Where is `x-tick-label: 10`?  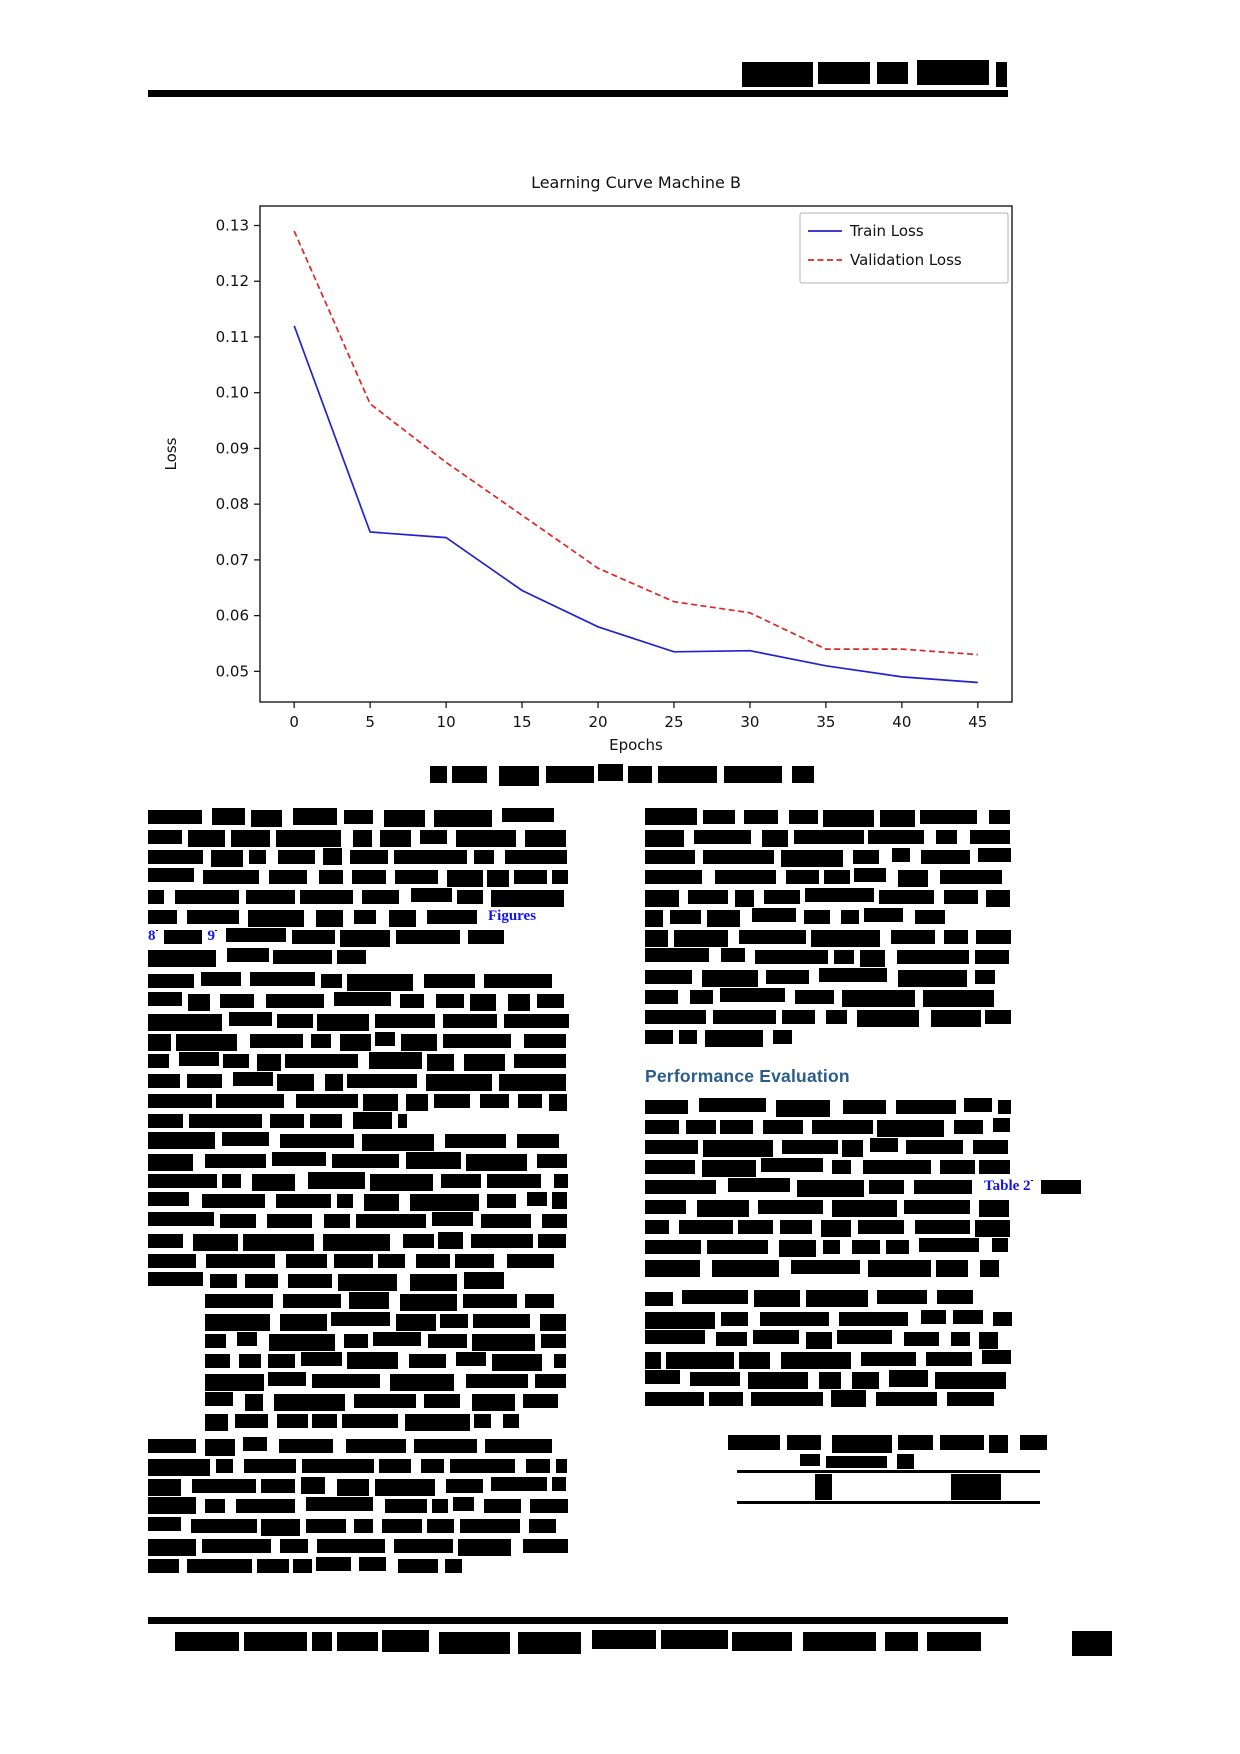
x-tick-label: 10 is located at coordinates (446, 722).